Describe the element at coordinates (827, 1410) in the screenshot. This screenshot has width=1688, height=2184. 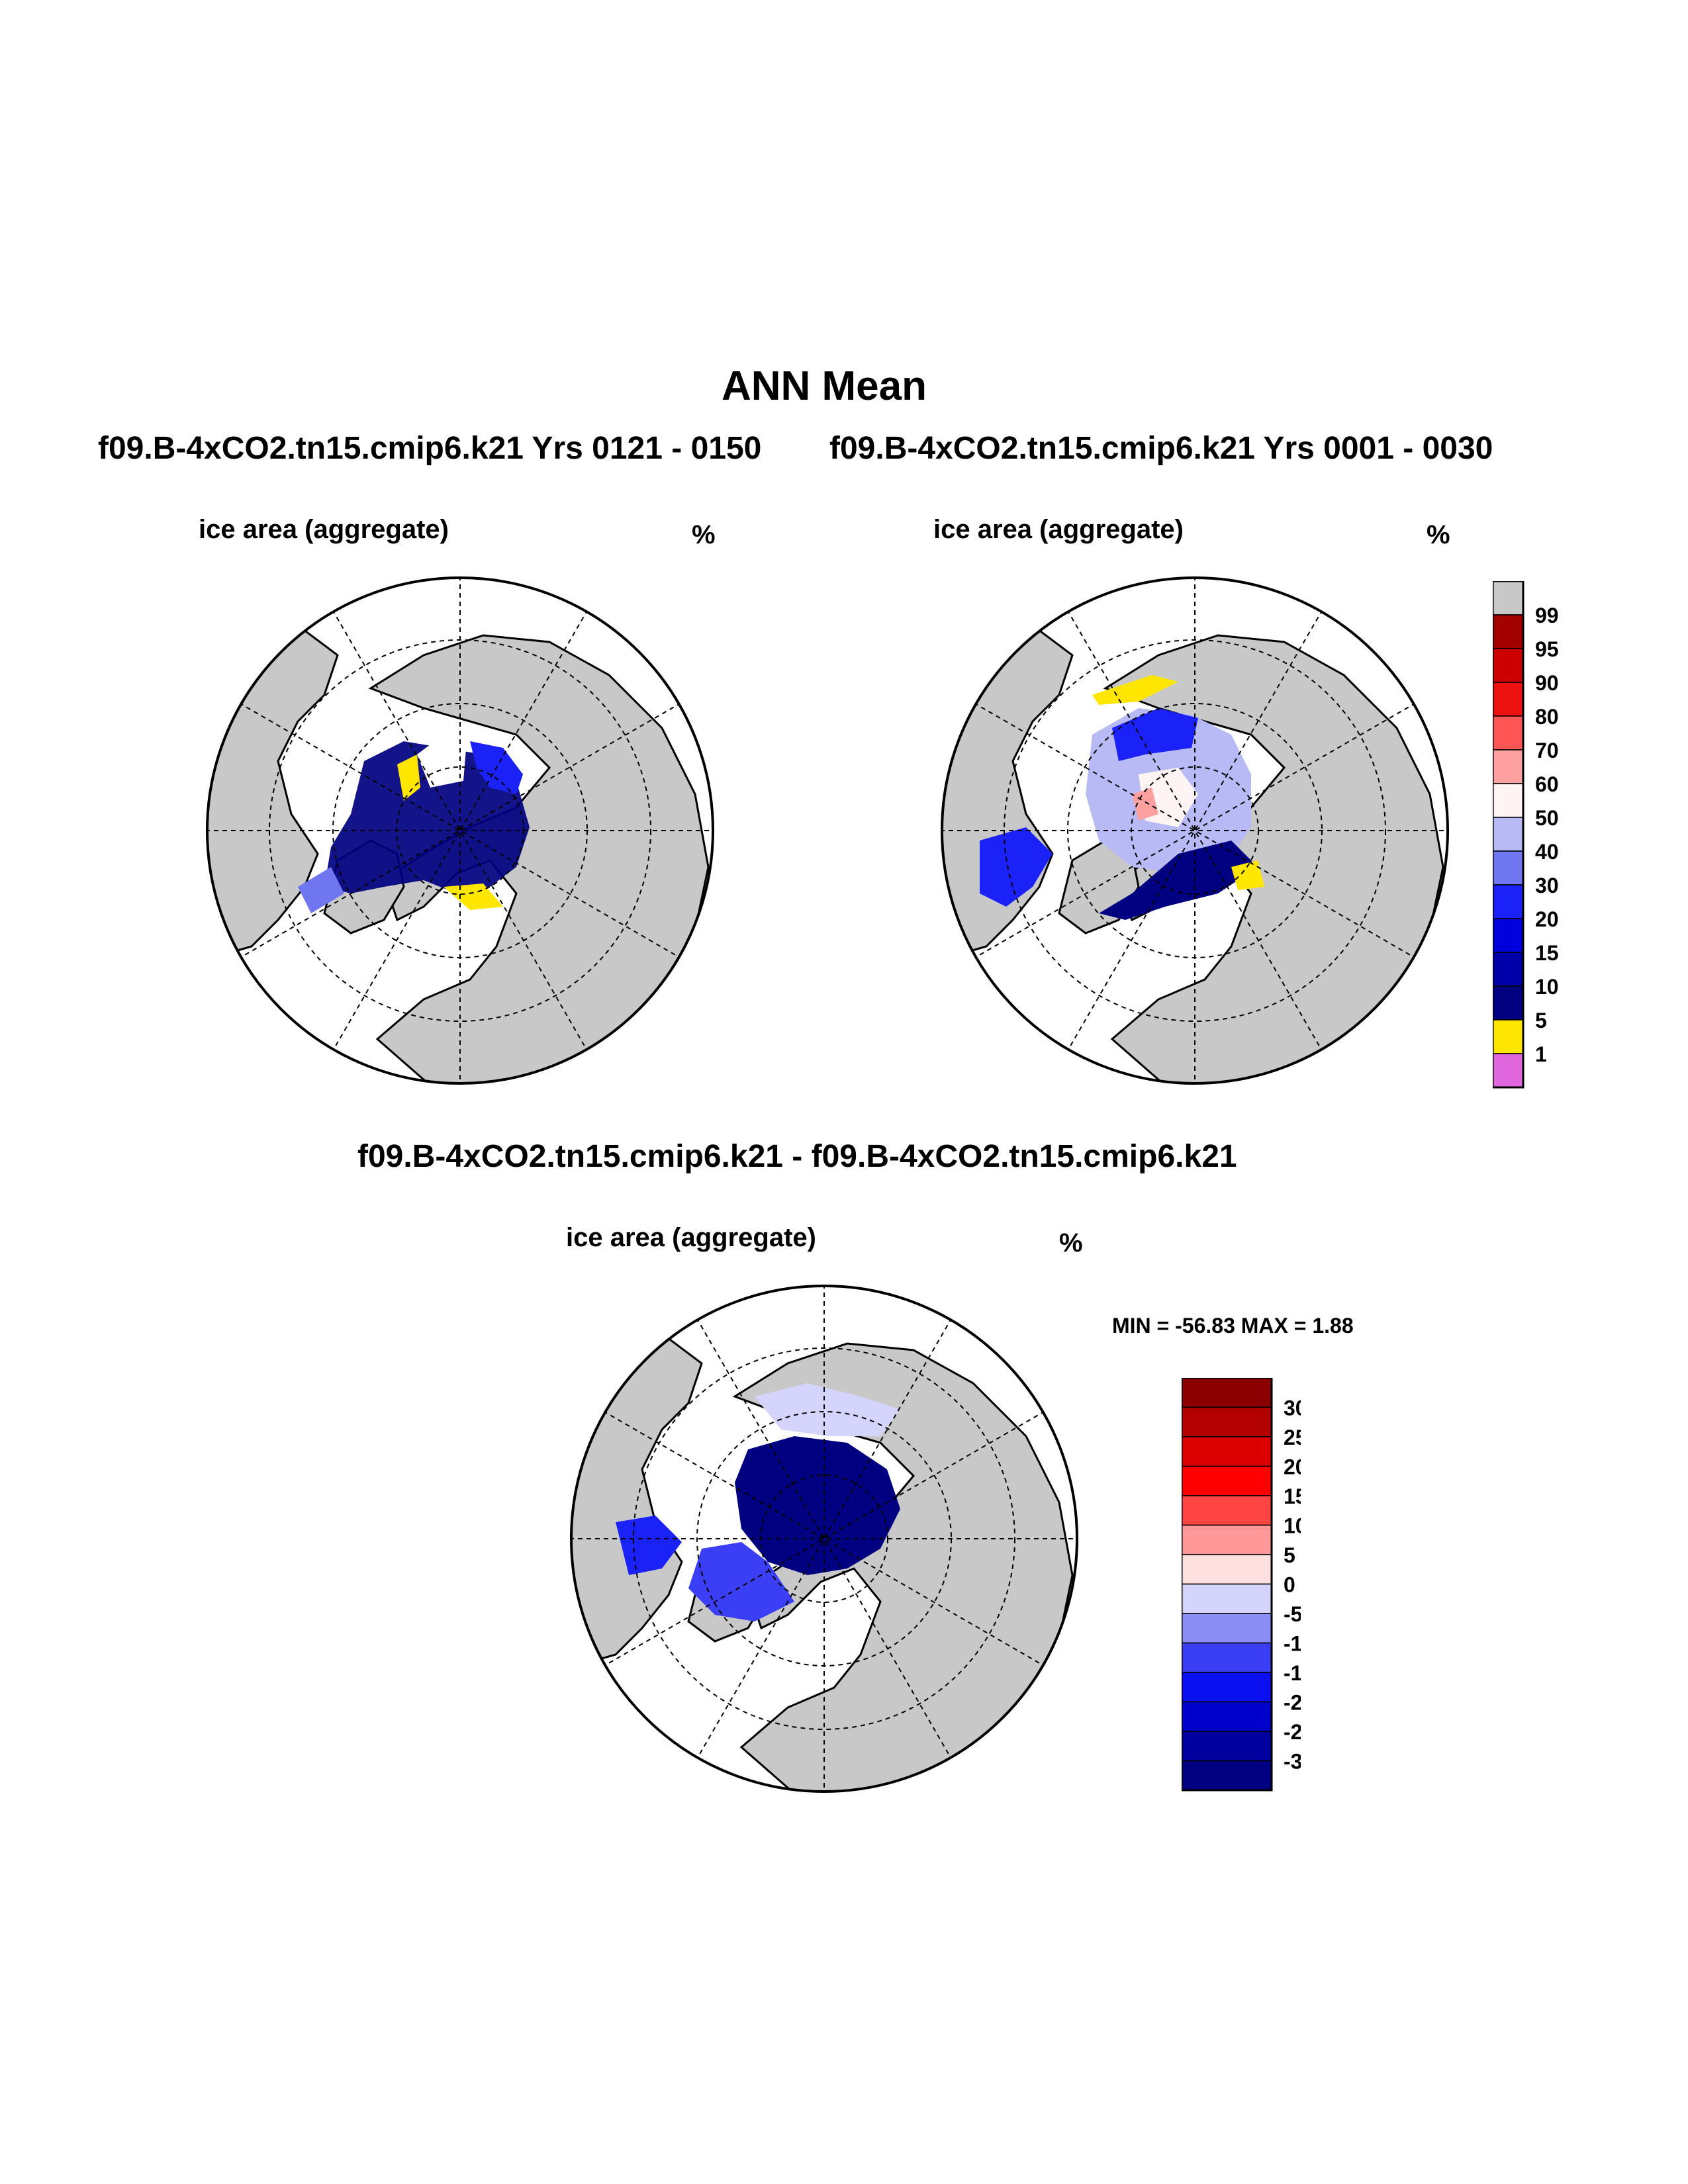
I see `diff-light` at that location.